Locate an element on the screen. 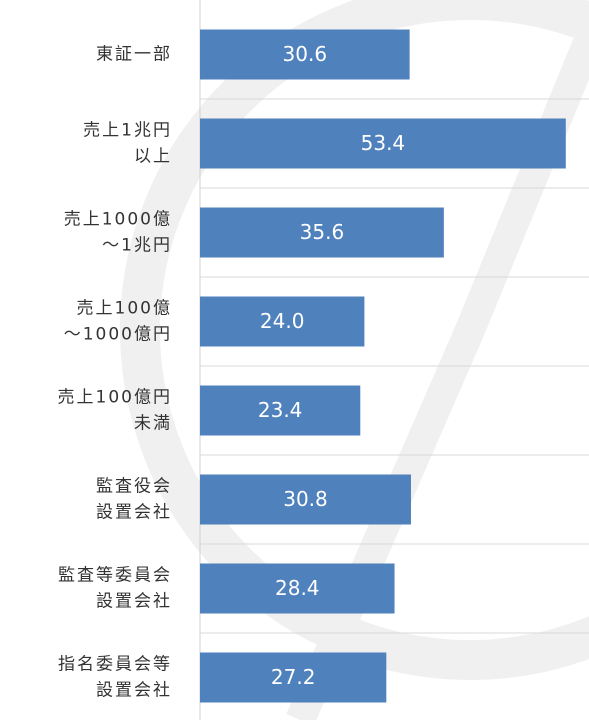 Image resolution: width=589 pixels, height=720 pixels. value-label: 28.4 is located at coordinates (297, 588).